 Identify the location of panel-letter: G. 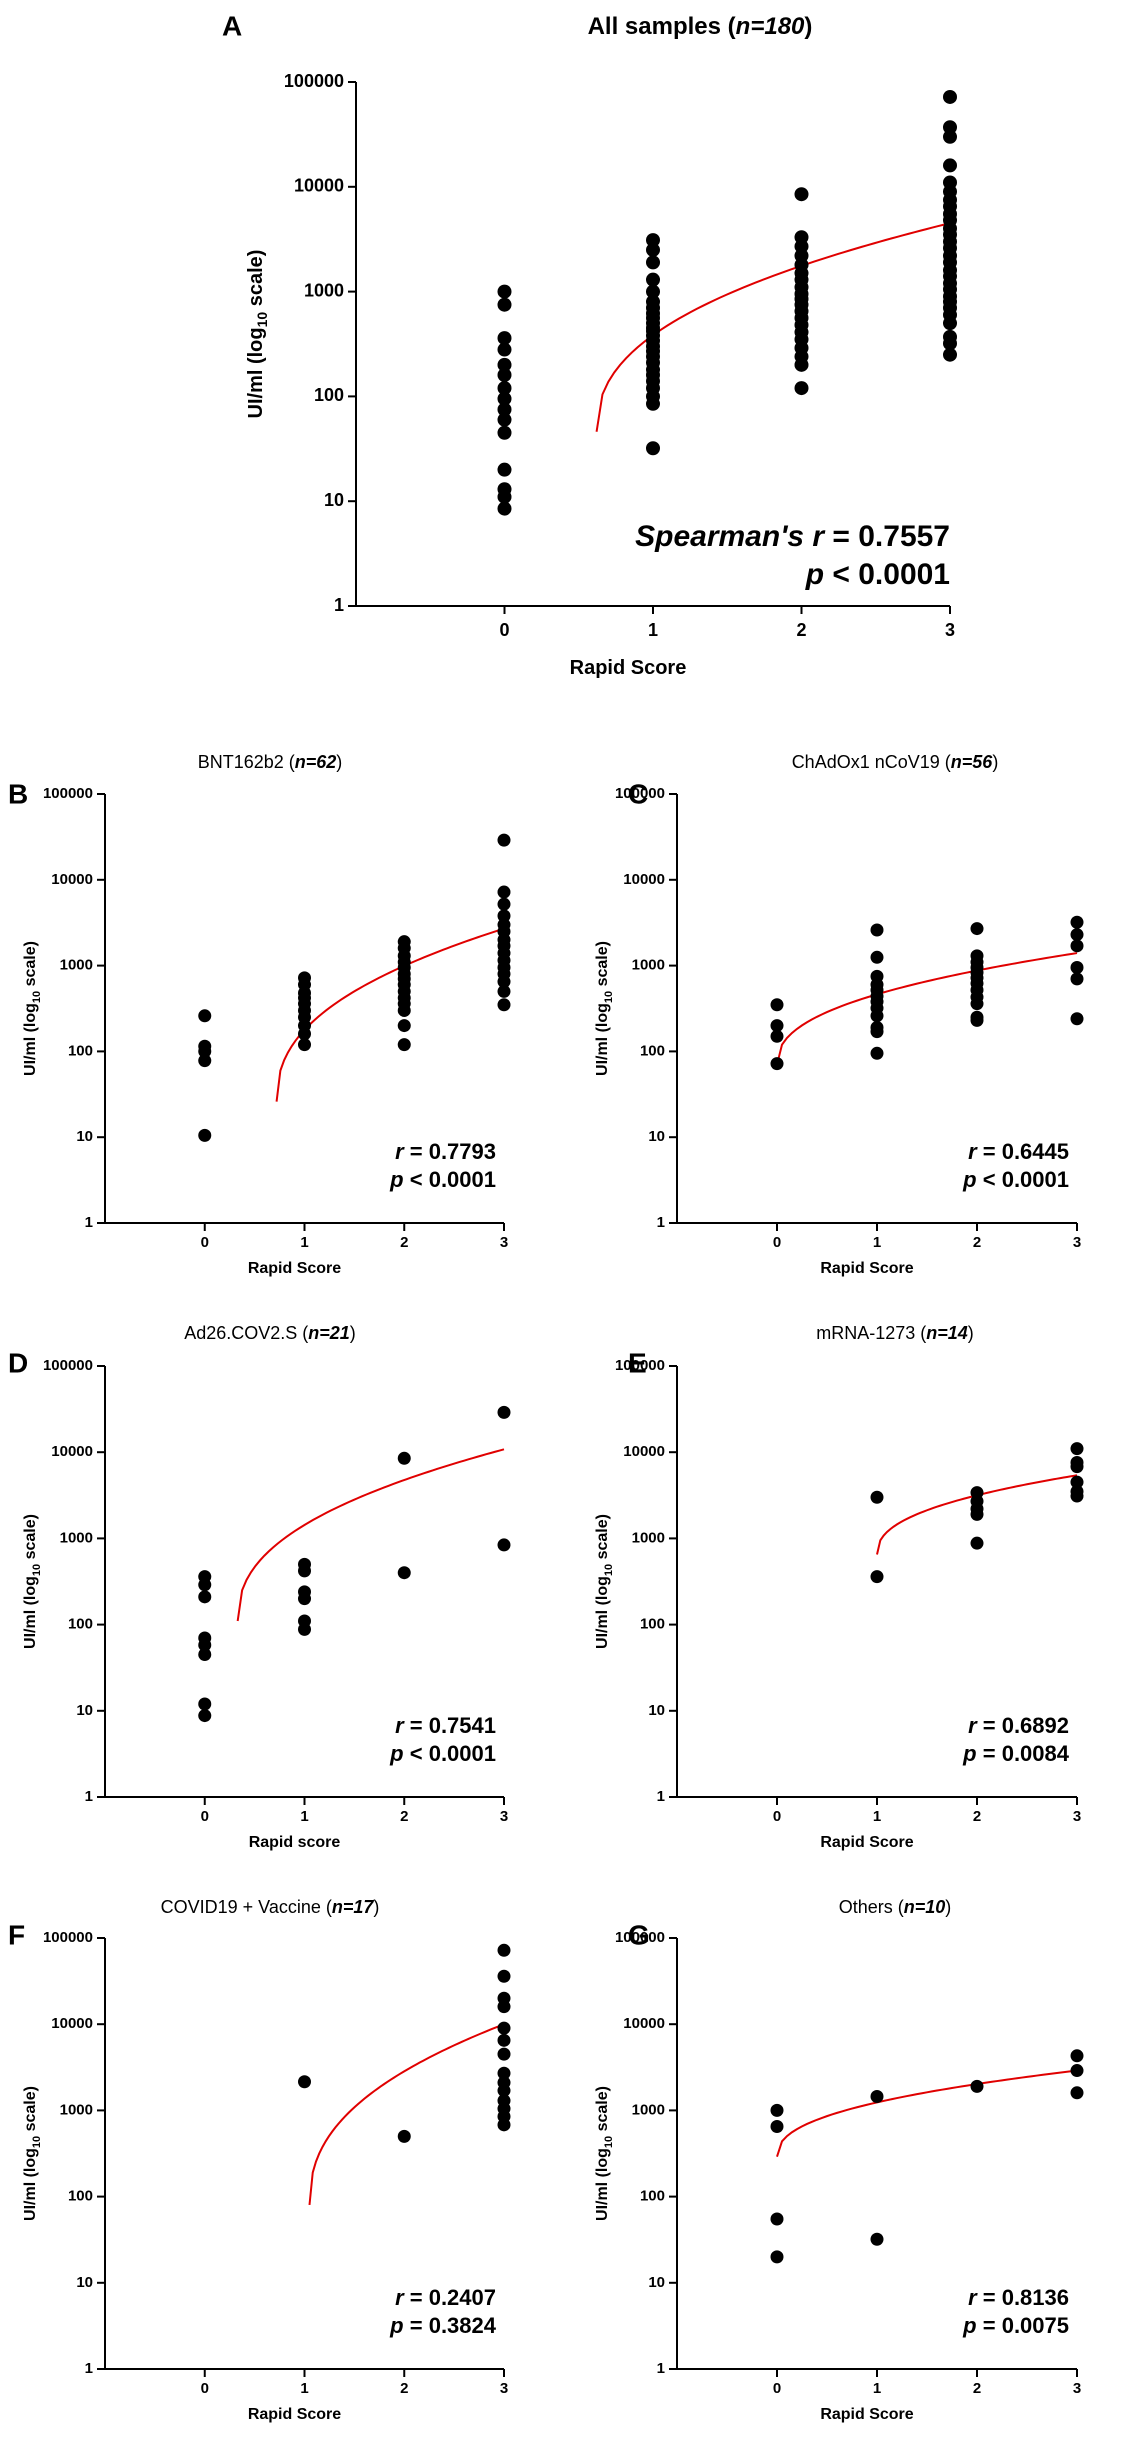
(639, 1934).